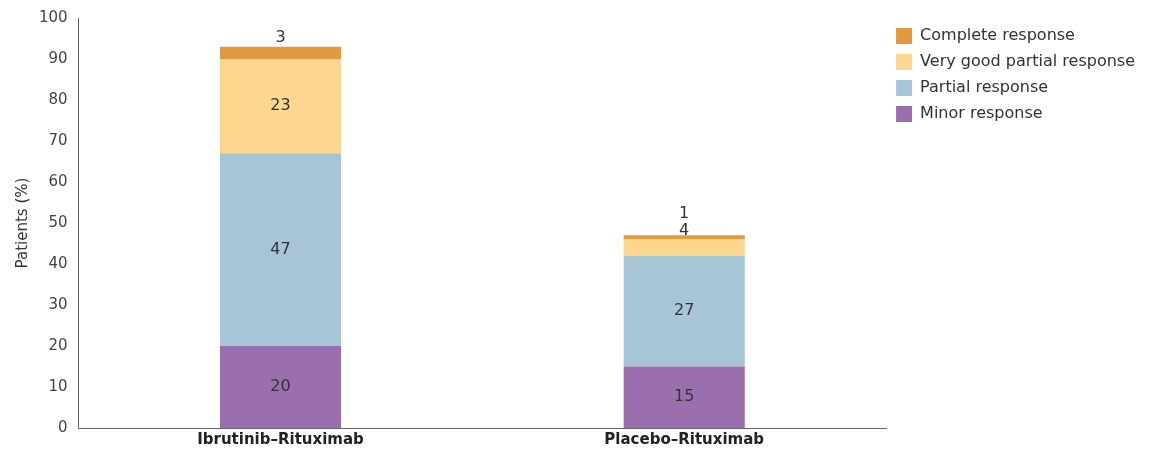 The height and width of the screenshot is (456, 1155). Describe the element at coordinates (58, 221) in the screenshot. I see `y-tick-label: 50` at that location.